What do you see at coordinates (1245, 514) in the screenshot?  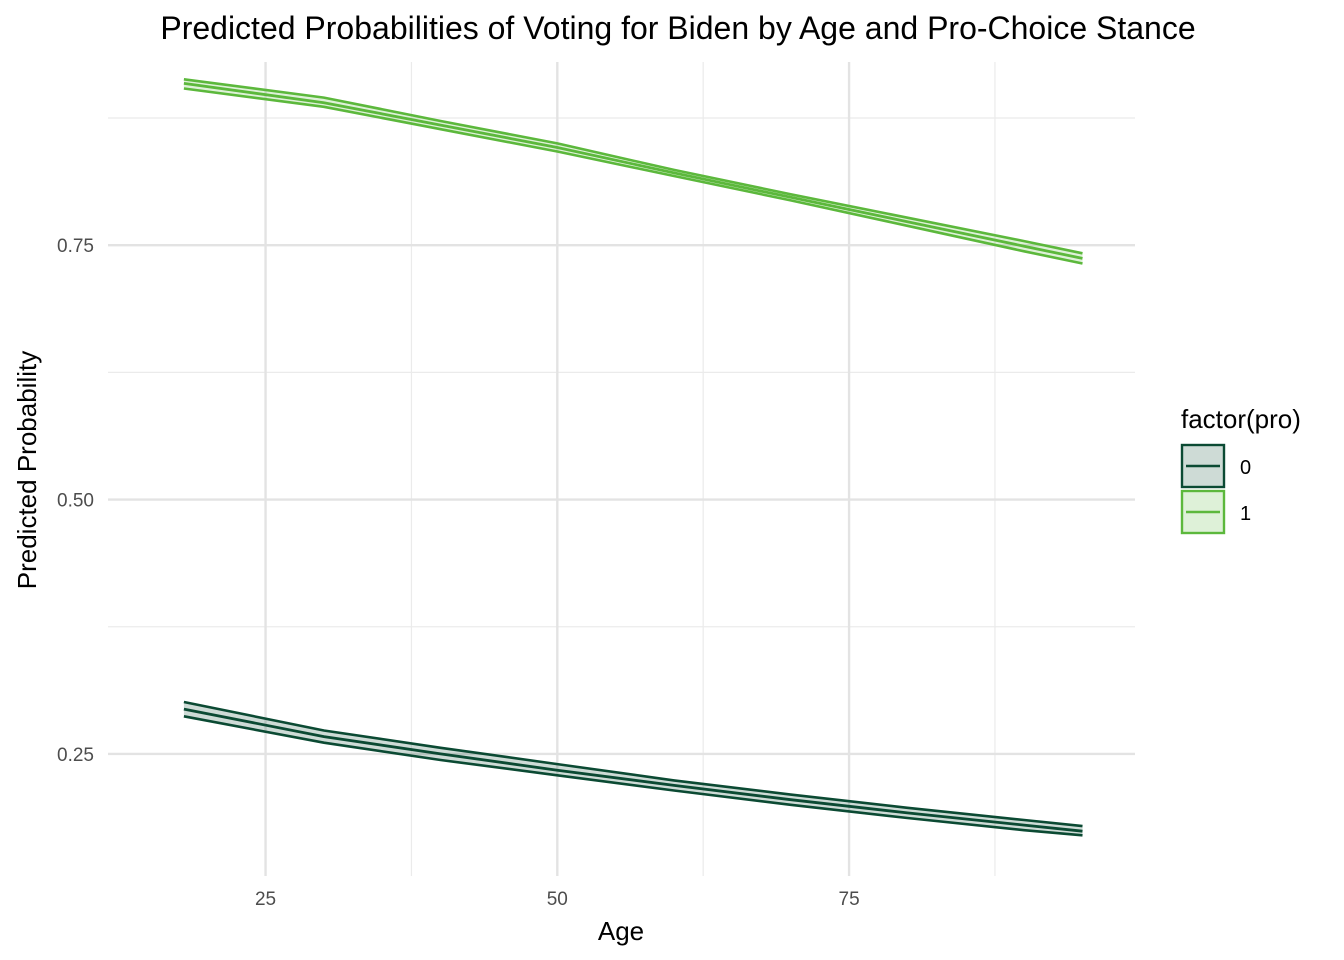 I see `legend-label-1: 1` at bounding box center [1245, 514].